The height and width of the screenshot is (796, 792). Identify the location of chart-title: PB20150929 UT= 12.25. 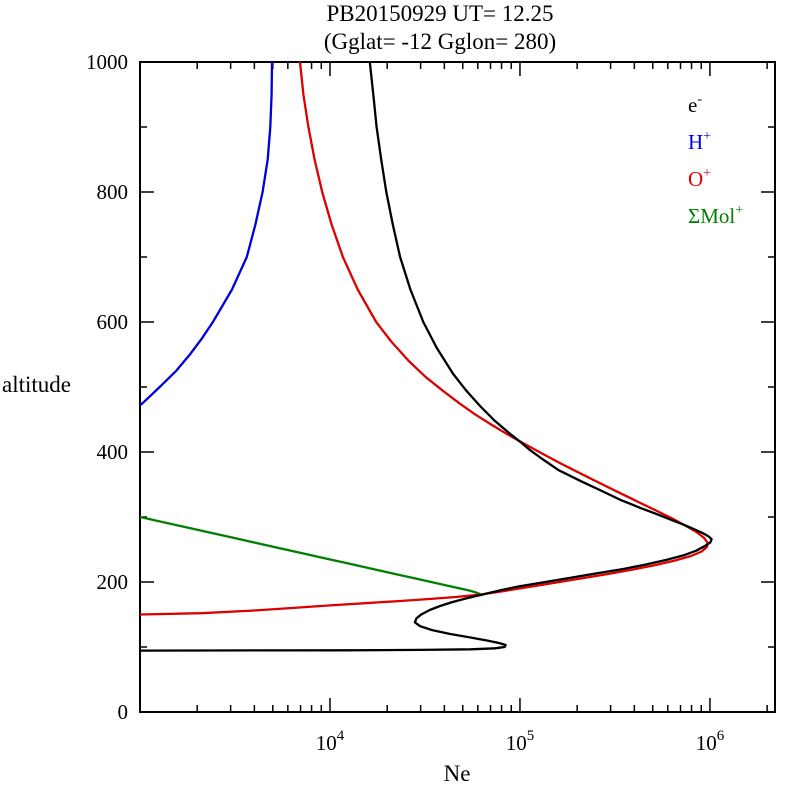
(439, 13).